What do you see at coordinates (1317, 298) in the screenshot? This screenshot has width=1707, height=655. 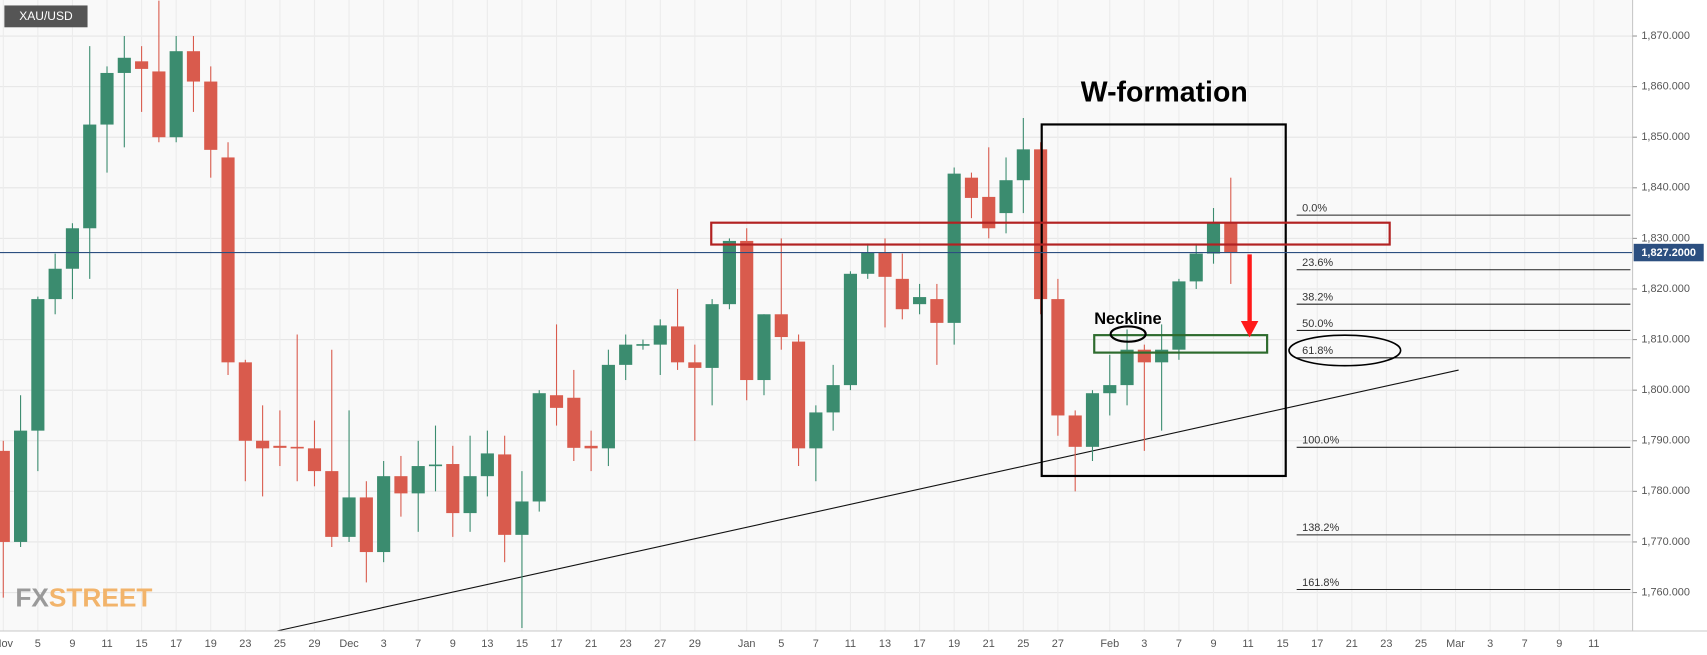 I see `fib-label: 38.2%` at bounding box center [1317, 298].